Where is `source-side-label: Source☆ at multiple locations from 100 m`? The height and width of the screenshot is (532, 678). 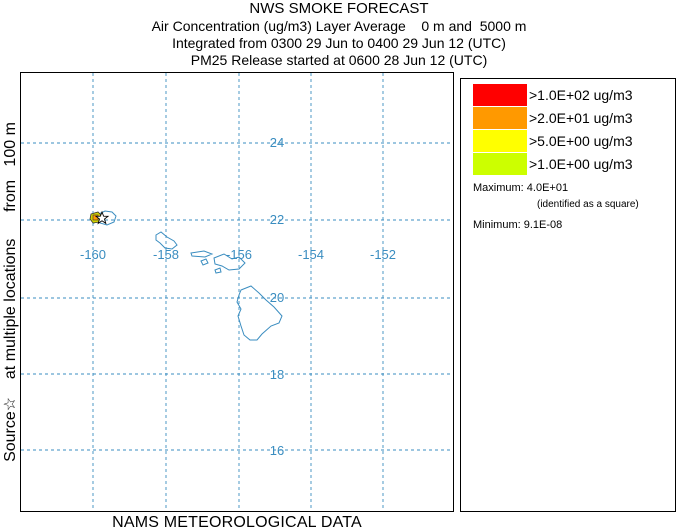
source-side-label: Source☆ at multiple locations from 100 m is located at coordinates (10, 292).